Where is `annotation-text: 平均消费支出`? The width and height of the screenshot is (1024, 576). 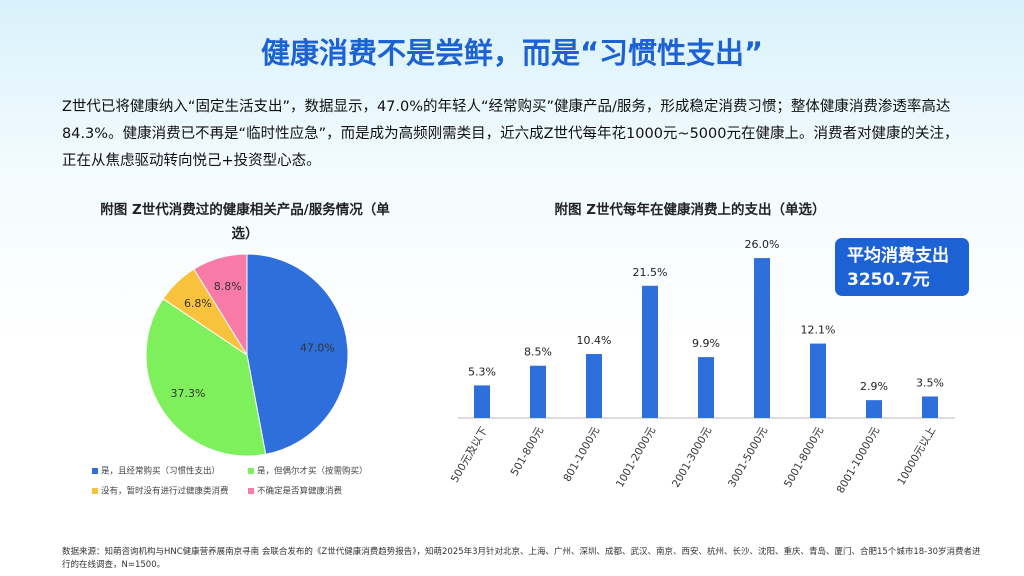
annotation-text: 平均消费支出 is located at coordinates (898, 255).